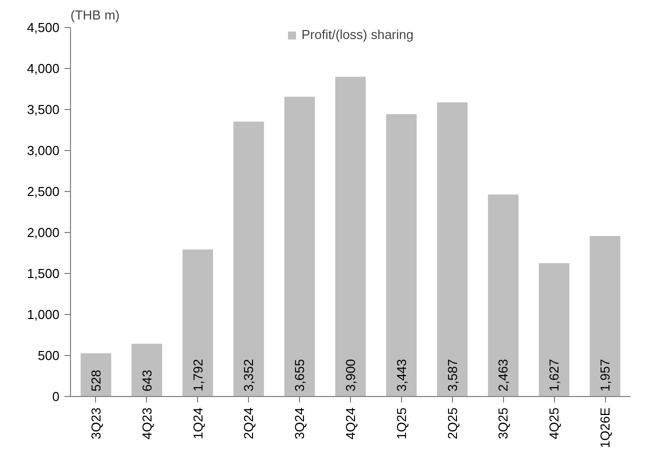 The height and width of the screenshot is (458, 657). I want to click on y-tick-label: 3,000, so click(43, 150).